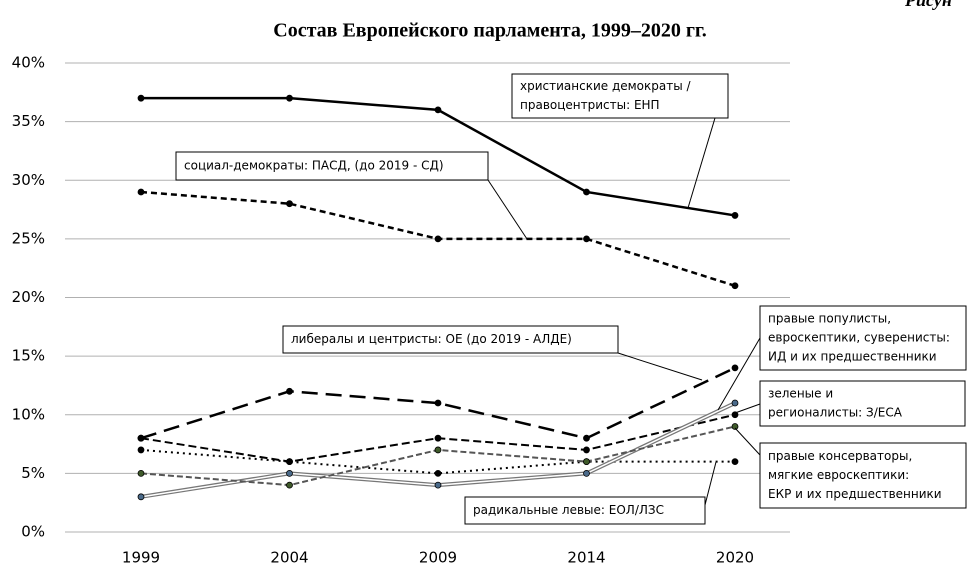 This screenshot has width=968, height=568. Describe the element at coordinates (28, 63) in the screenshot. I see `y-tick-label: 40%` at that location.